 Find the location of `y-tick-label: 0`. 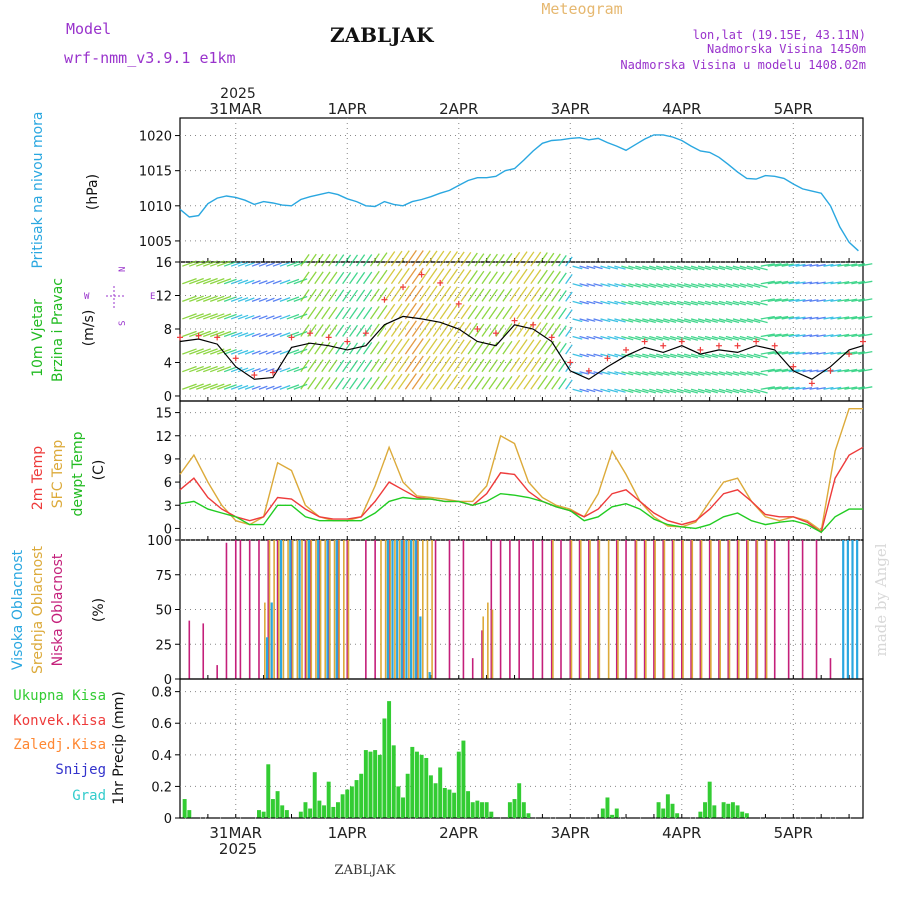

y-tick-label: 0 is located at coordinates (168, 819).